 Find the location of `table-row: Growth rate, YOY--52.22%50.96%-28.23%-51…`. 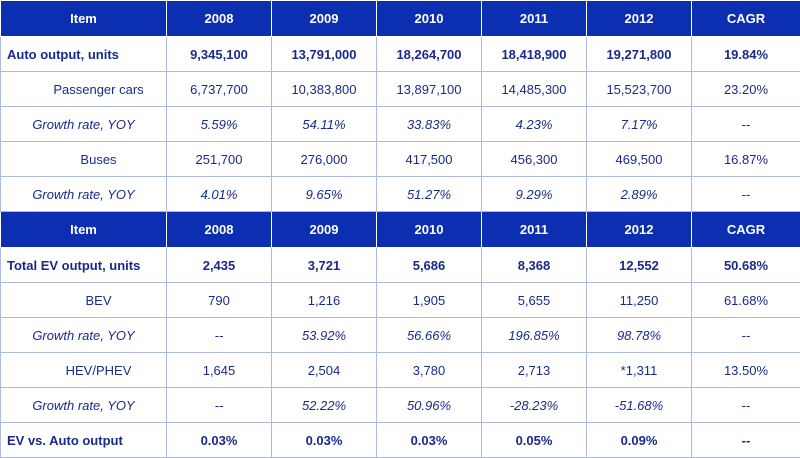

table-row: Growth rate, YOY--52.22%50.96%-28.23%-51… is located at coordinates (400, 405).